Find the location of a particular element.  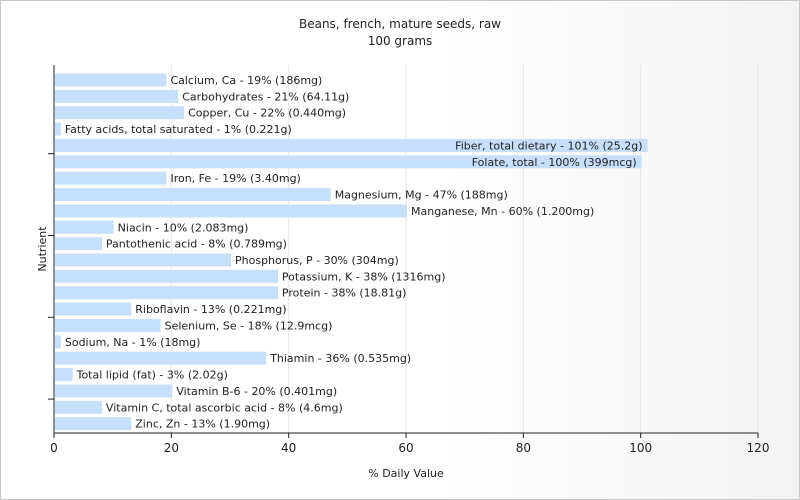

bar-label: Calcium, Ca - 19% (186mg) is located at coordinates (246, 80).